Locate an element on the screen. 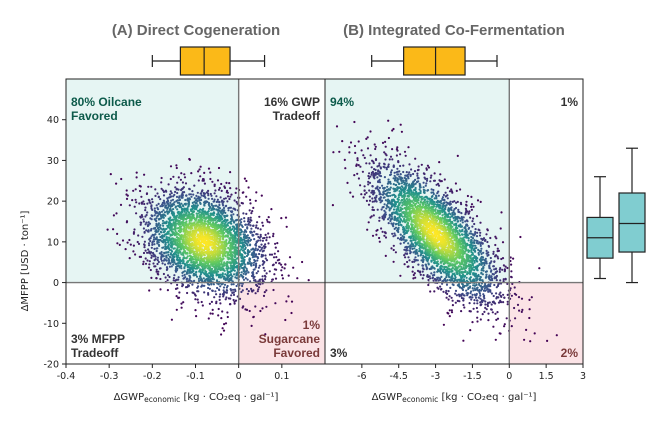 The height and width of the screenshot is (429, 661). y-tick-label: -20 is located at coordinates (51, 365).